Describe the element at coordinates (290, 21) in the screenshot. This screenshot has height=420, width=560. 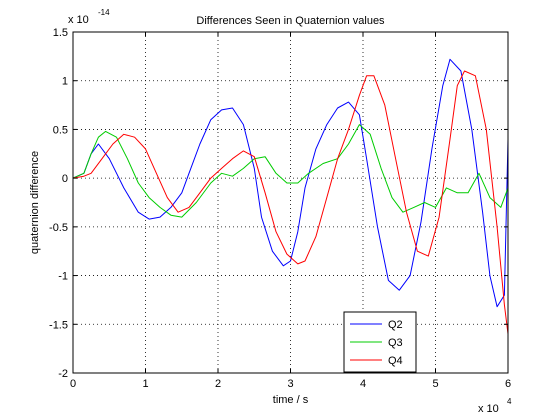
I see `chart-title: Differences Seen in Quaternion values` at that location.